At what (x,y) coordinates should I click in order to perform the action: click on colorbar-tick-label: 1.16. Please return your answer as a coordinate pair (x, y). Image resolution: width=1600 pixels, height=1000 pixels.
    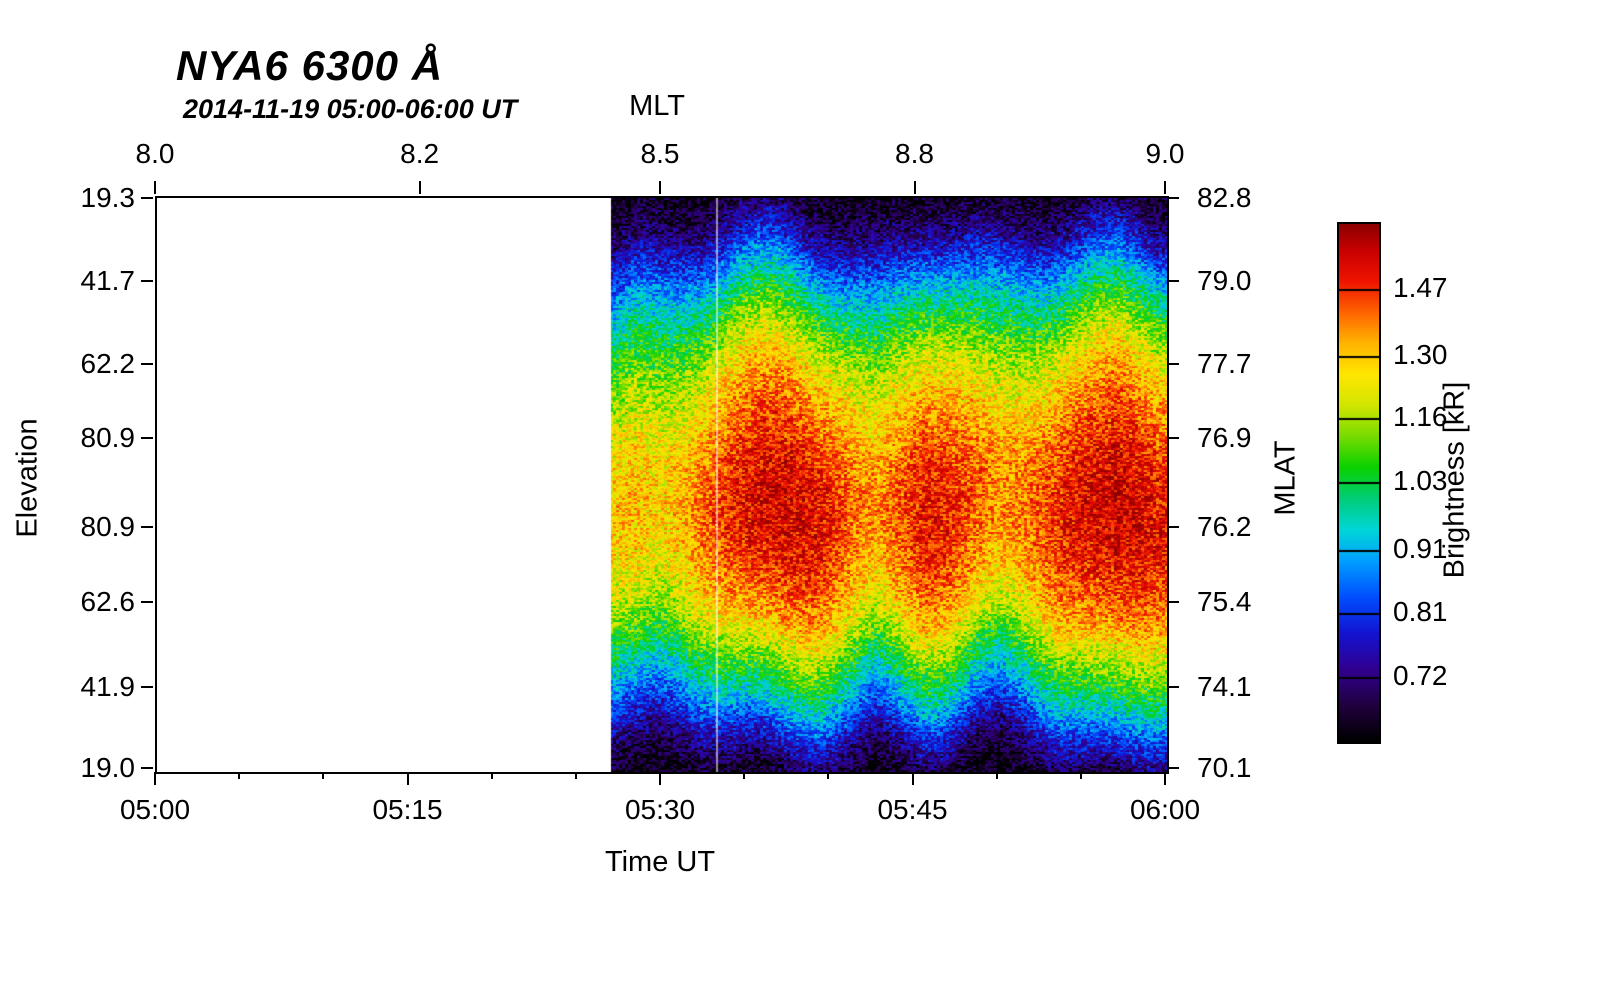
    Looking at the image, I should click on (1420, 416).